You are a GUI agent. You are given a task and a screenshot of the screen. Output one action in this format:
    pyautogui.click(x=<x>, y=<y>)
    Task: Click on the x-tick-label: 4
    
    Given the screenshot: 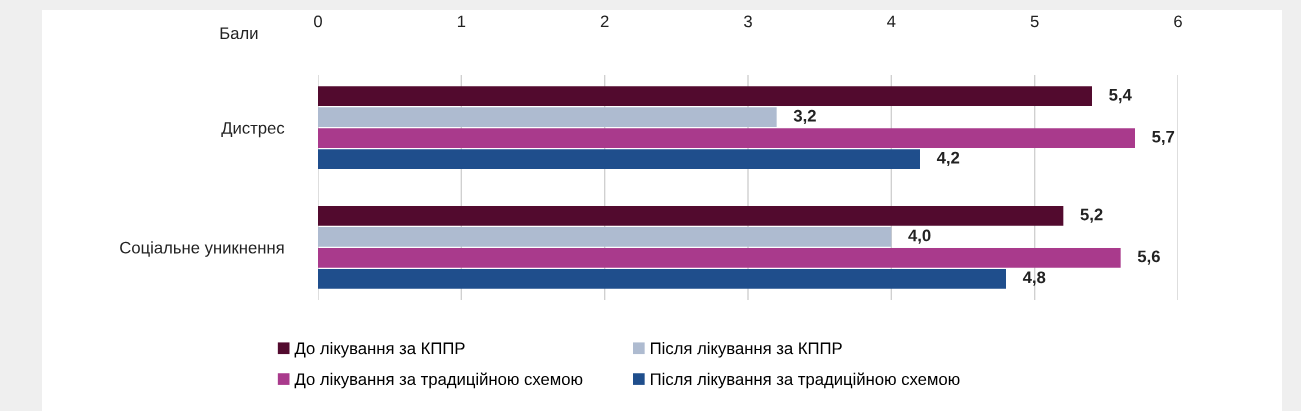 What is the action you would take?
    pyautogui.click(x=891, y=21)
    